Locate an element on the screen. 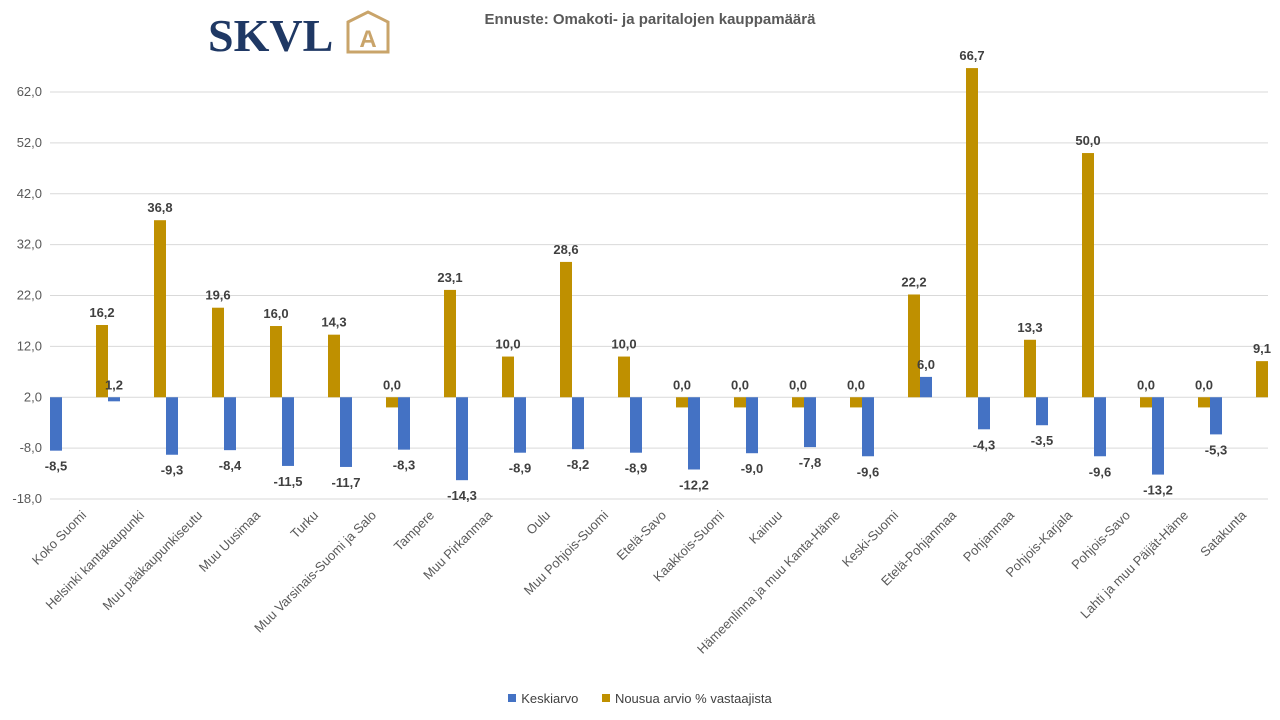  skvl-logo: SKVL A is located at coordinates (299, 35).